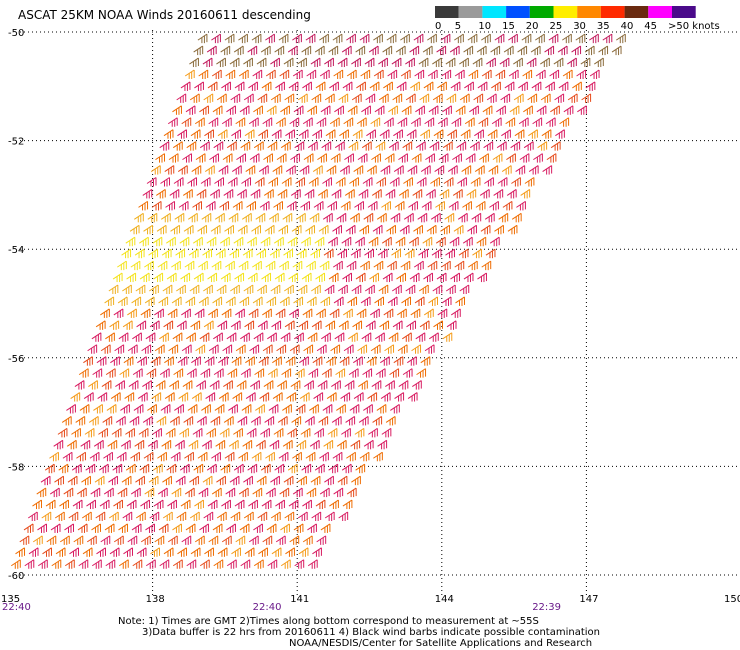 The height and width of the screenshot is (650, 740). Describe the element at coordinates (541, 12) in the screenshot. I see `legend-swatch` at that location.